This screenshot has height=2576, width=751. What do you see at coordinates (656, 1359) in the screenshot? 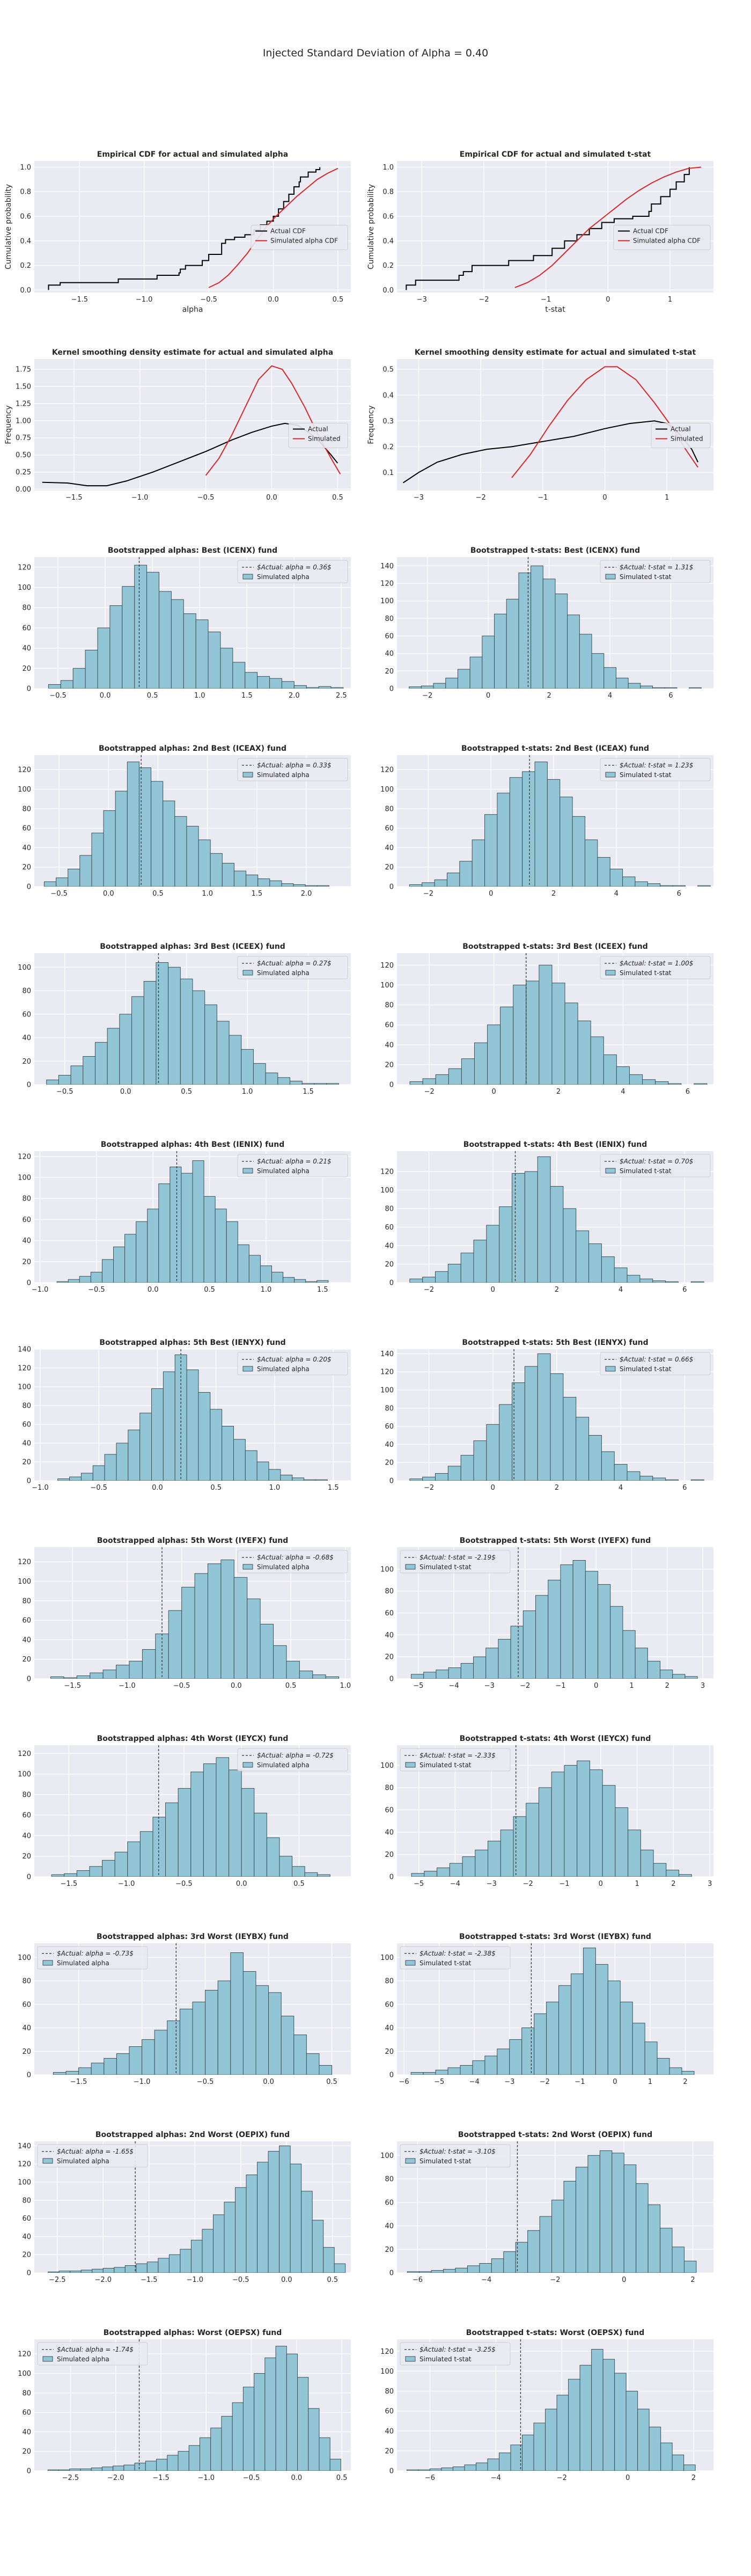
I see `legend-label: $Actual: t-stat = 0.66$` at bounding box center [656, 1359].